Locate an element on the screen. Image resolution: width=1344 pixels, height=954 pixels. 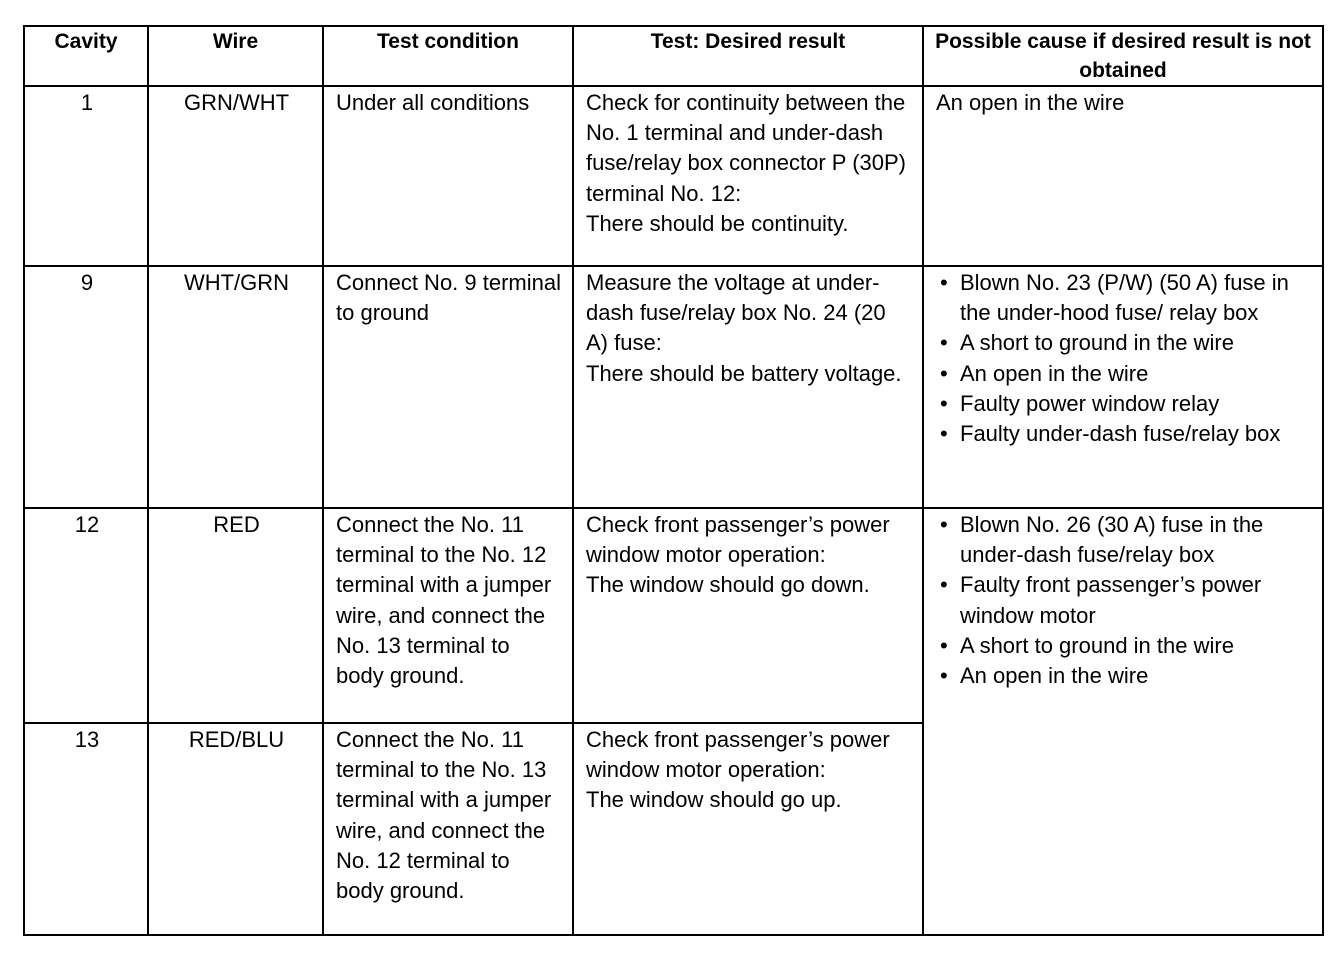
result-text: There should be battery voltage. is located at coordinates (744, 373).